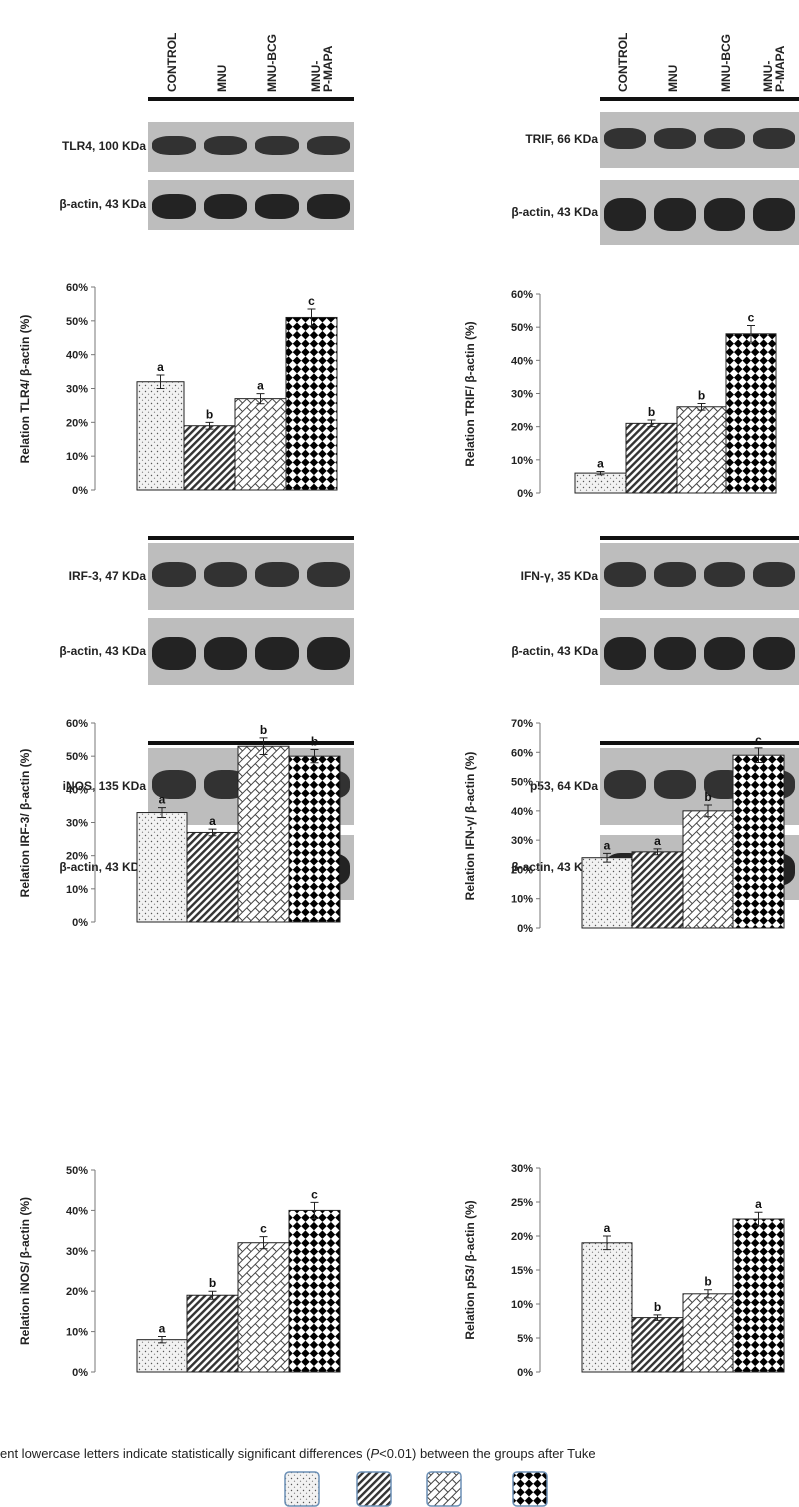 Image resolution: width=799 pixels, height=1507 pixels. I want to click on y-tick-label: 50%, so click(77, 1171).